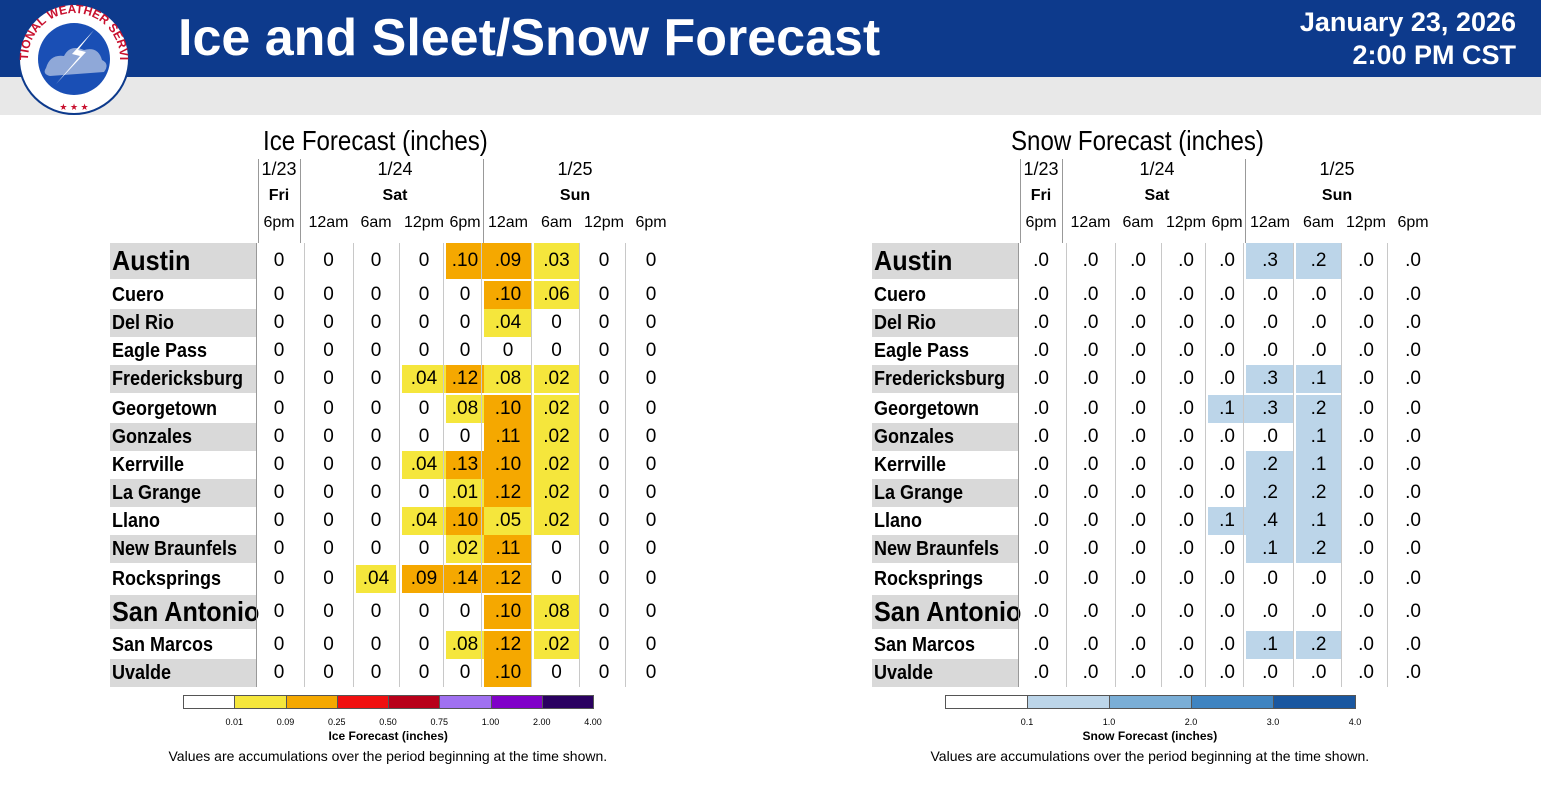  I want to click on ice-value-cell: .13, so click(465, 465).